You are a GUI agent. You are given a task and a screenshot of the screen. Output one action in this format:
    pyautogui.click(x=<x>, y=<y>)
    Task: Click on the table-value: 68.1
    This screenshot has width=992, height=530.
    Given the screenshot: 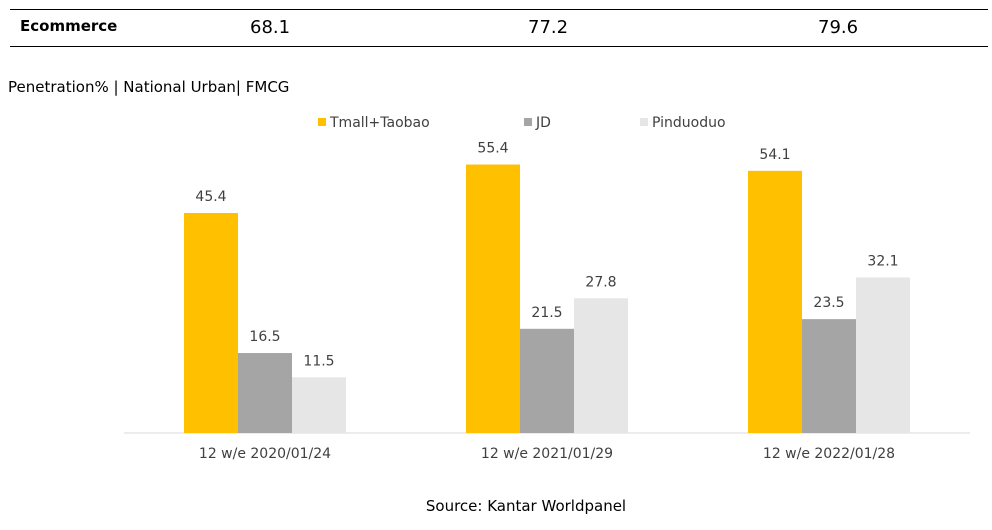 What is the action you would take?
    pyautogui.click(x=270, y=27)
    